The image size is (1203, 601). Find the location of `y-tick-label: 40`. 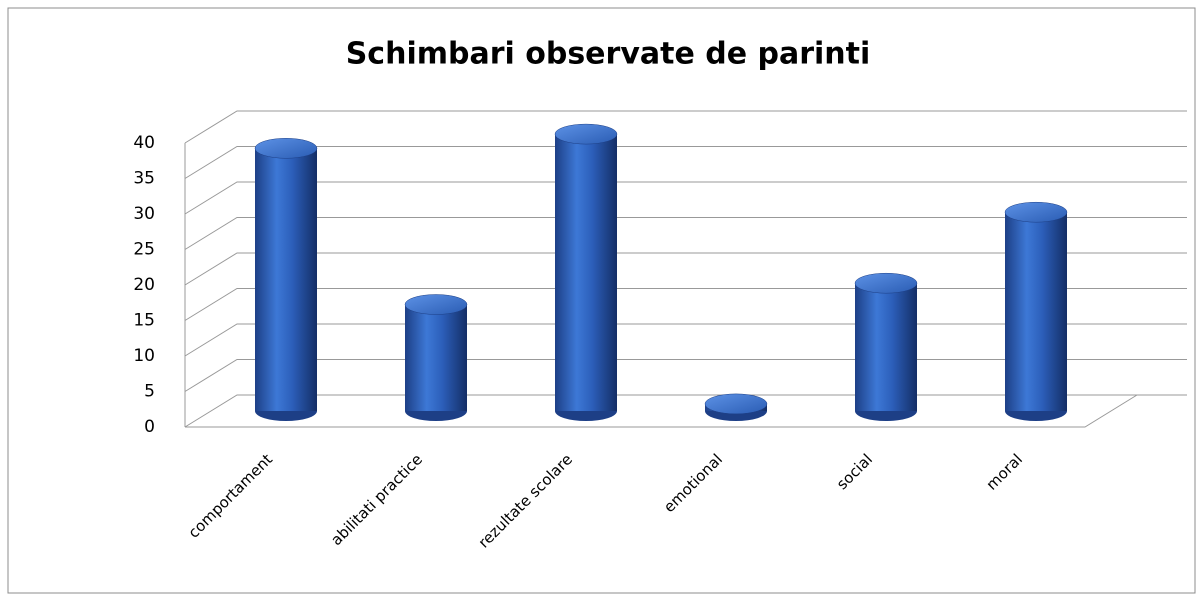

y-tick-label: 40 is located at coordinates (144, 143).